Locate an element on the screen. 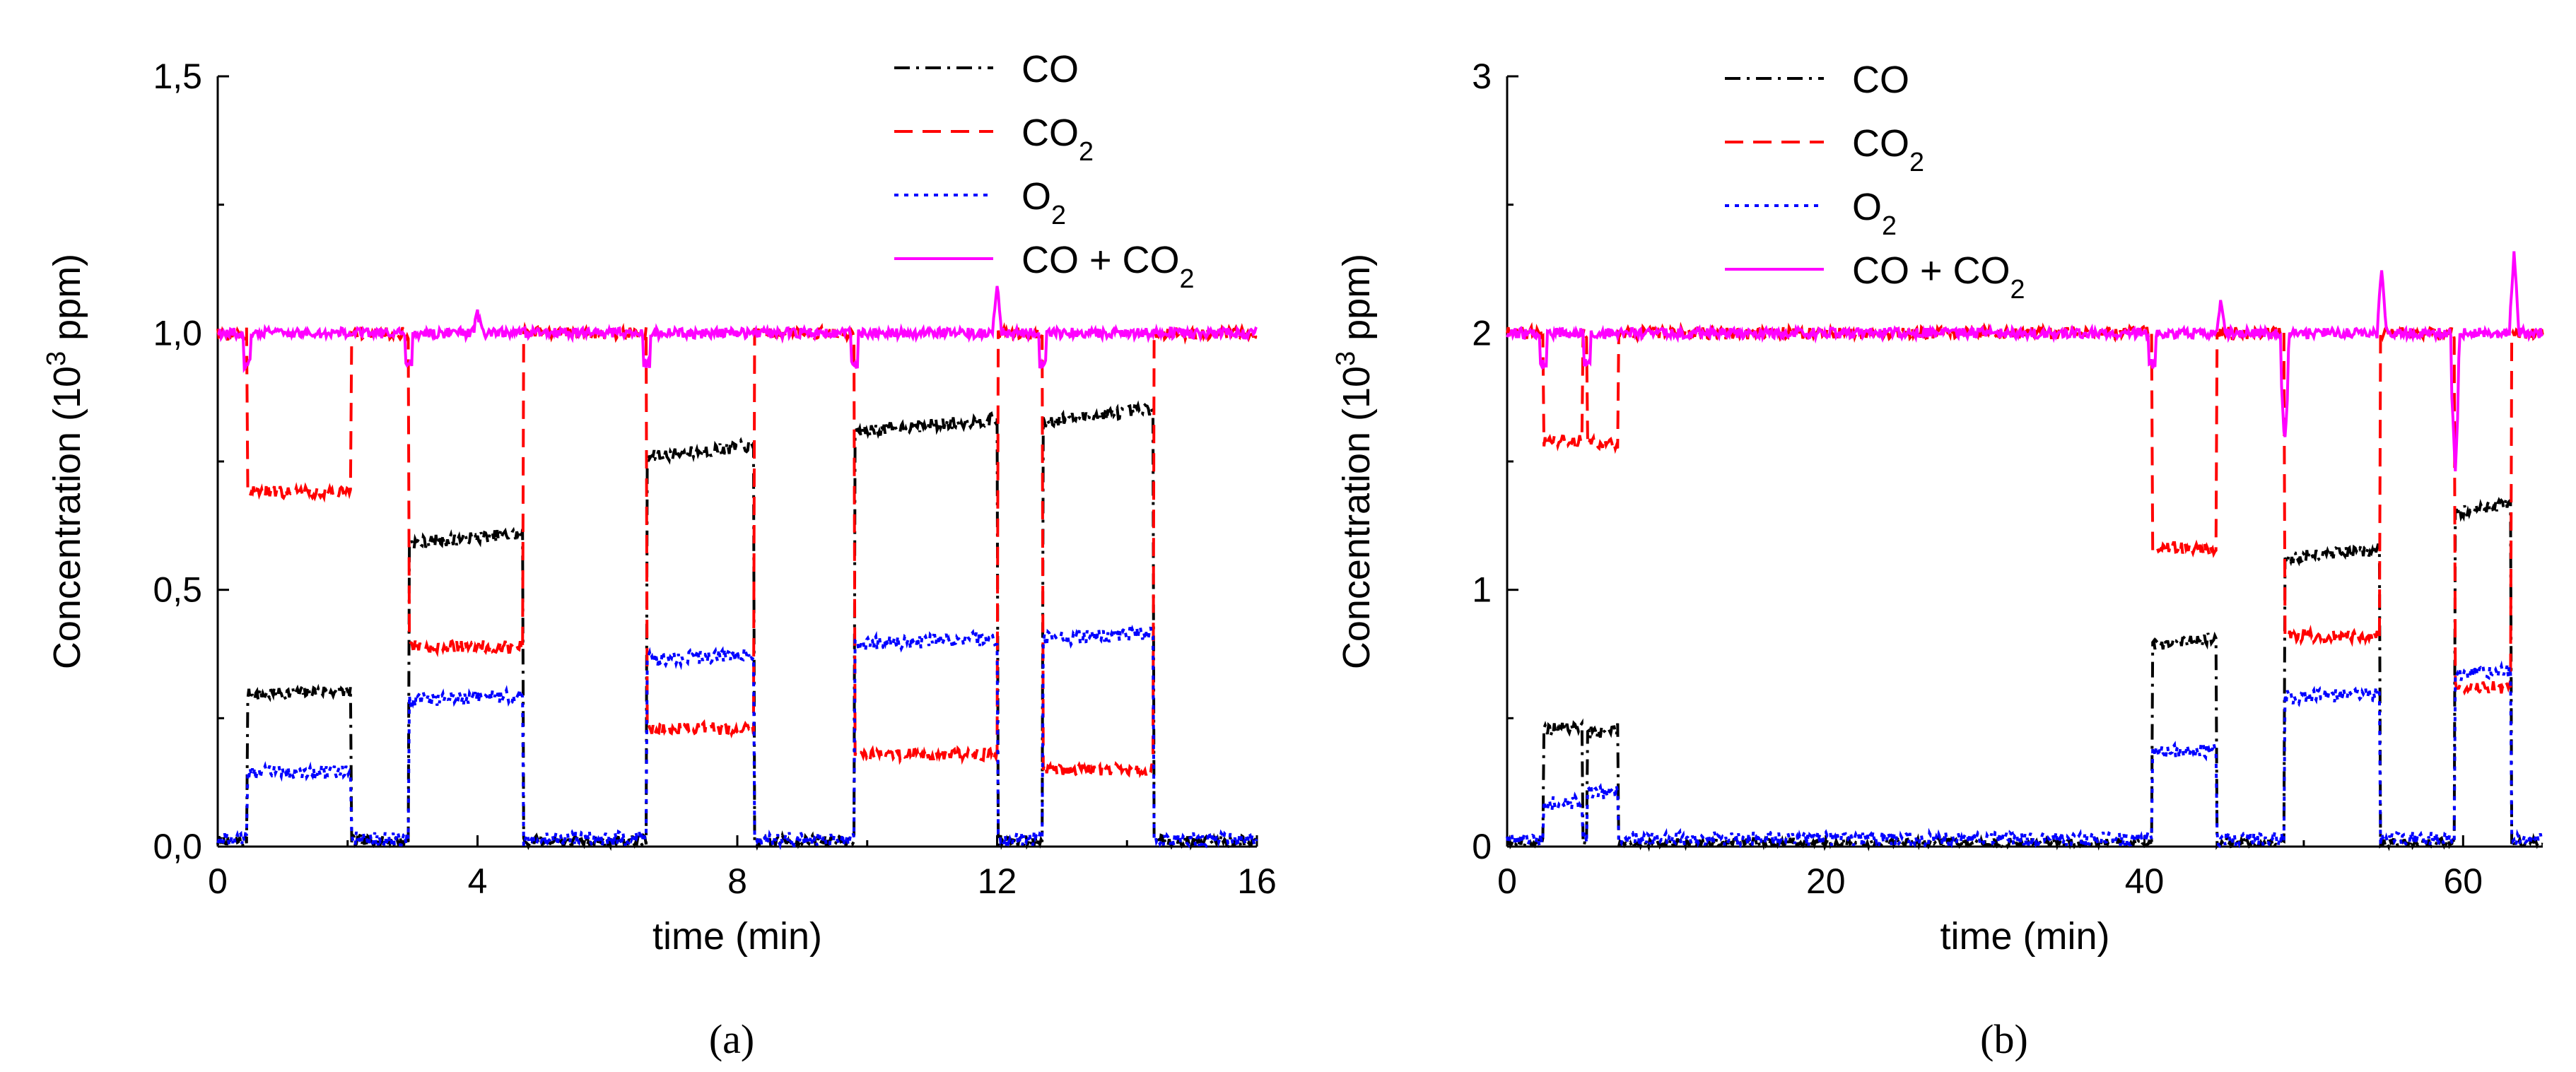 The width and height of the screenshot is (2576, 1072). panel-b-legend-label-co: CO is located at coordinates (1881, 80).